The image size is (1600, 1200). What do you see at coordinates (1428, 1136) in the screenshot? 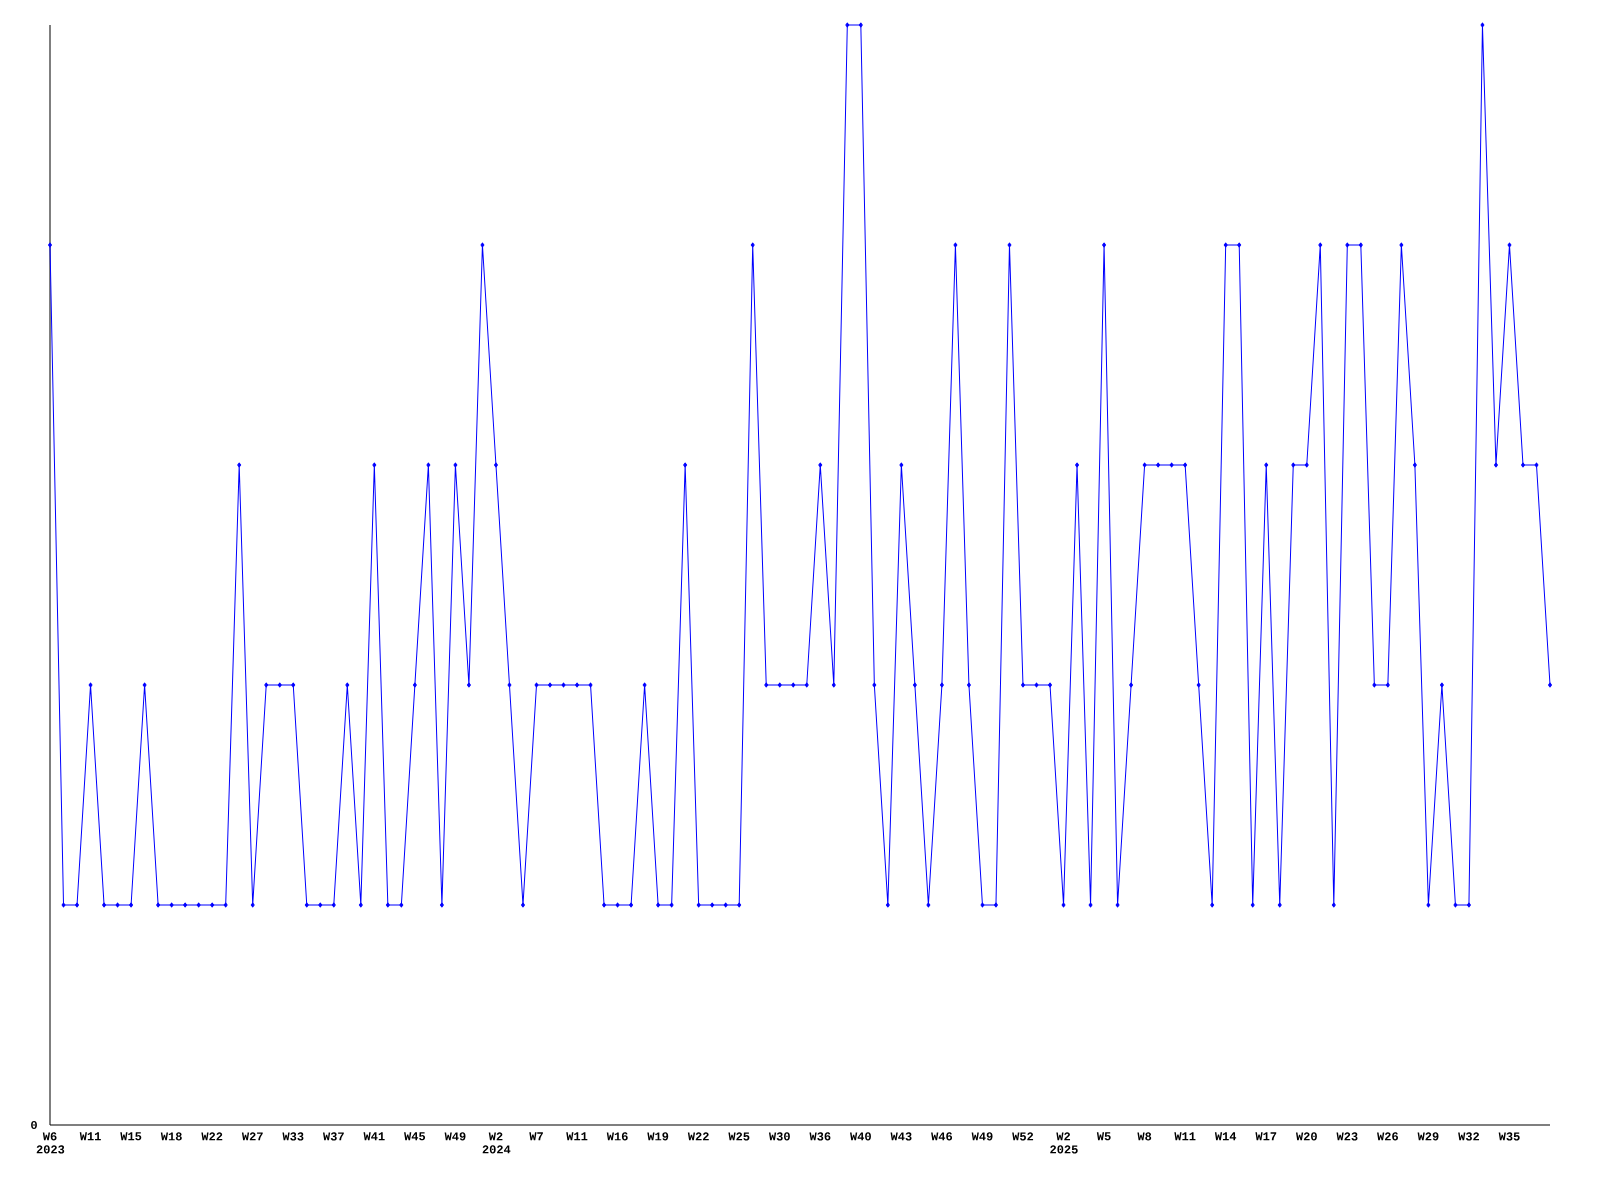
I see `x-tick-label: W29` at bounding box center [1428, 1136].